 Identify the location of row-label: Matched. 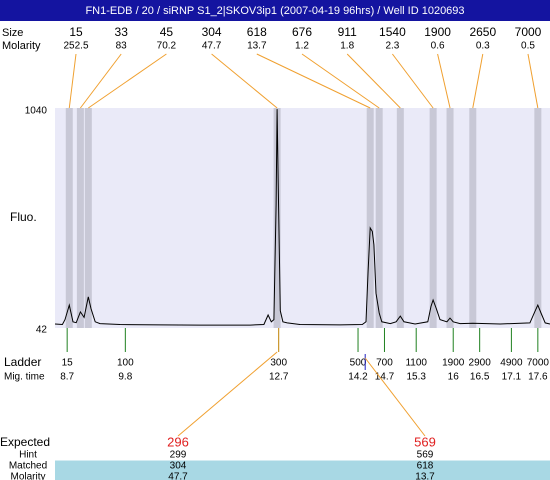
(28, 466).